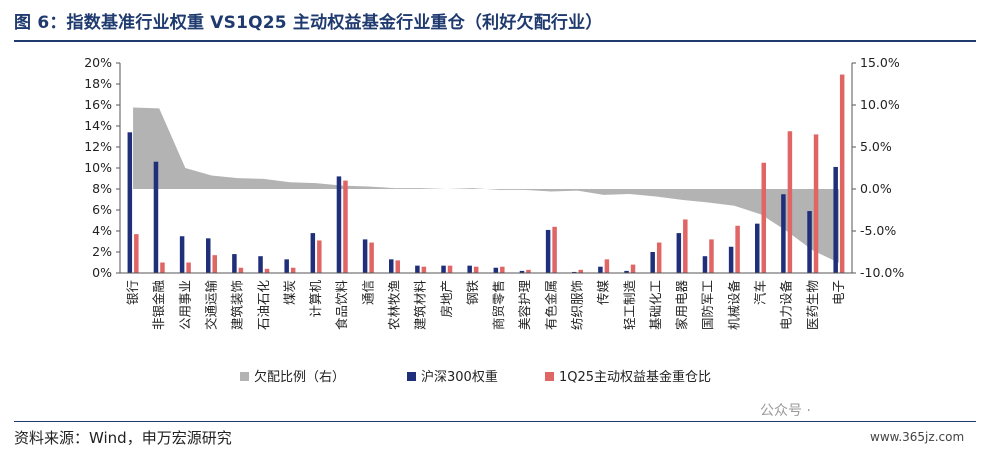 Image resolution: width=990 pixels, height=453 pixels. I want to click on right-tick-label: -10.0%, so click(882, 272).